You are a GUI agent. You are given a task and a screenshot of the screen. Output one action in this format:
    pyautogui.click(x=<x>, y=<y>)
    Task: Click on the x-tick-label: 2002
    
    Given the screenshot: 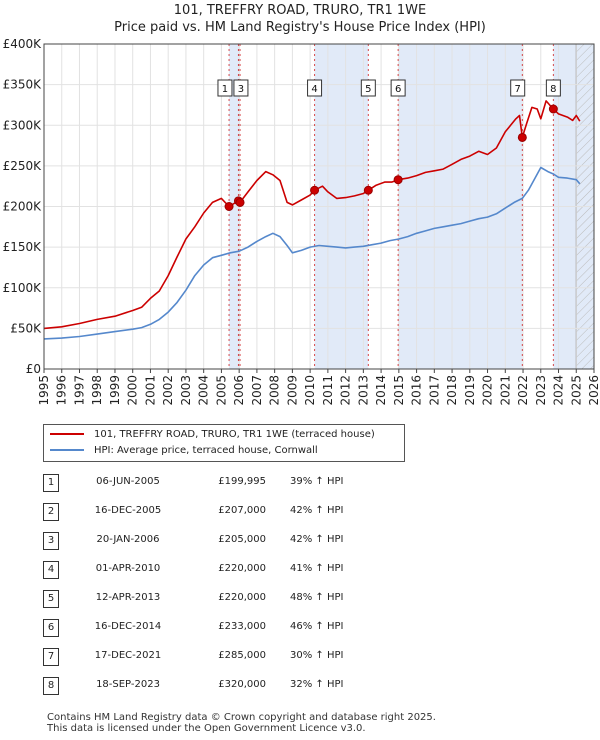 What is the action you would take?
    pyautogui.click(x=168, y=390)
    